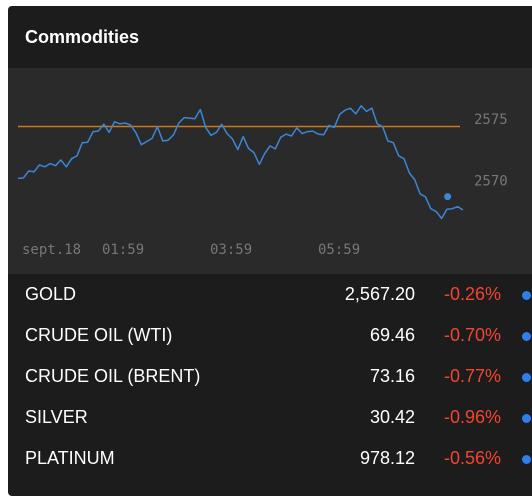 This screenshot has height=500, width=532. What do you see at coordinates (70, 458) in the screenshot?
I see `commodity-name: PLATINUM` at bounding box center [70, 458].